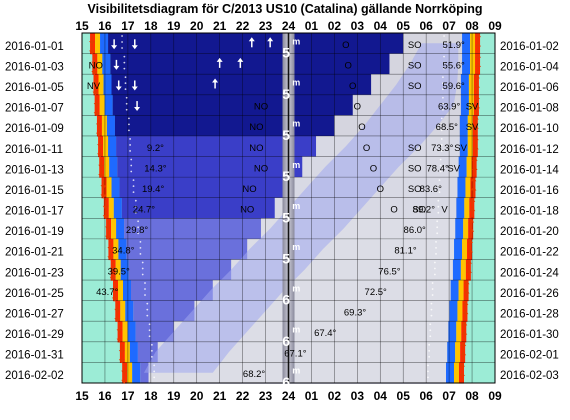 The width and height of the screenshot is (570, 420). What do you see at coordinates (454, 86) in the screenshot?
I see `altitude-label: 59.6°` at bounding box center [454, 86].